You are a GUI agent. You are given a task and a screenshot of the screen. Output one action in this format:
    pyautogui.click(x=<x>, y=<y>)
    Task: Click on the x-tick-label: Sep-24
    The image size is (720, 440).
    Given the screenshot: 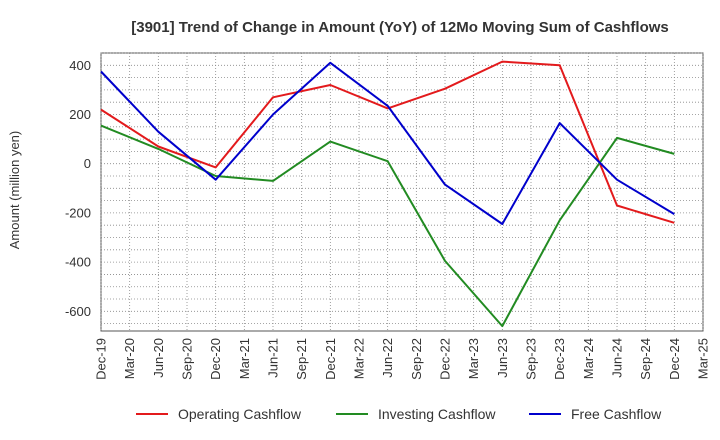 What is the action you would take?
    pyautogui.click(x=645, y=359)
    